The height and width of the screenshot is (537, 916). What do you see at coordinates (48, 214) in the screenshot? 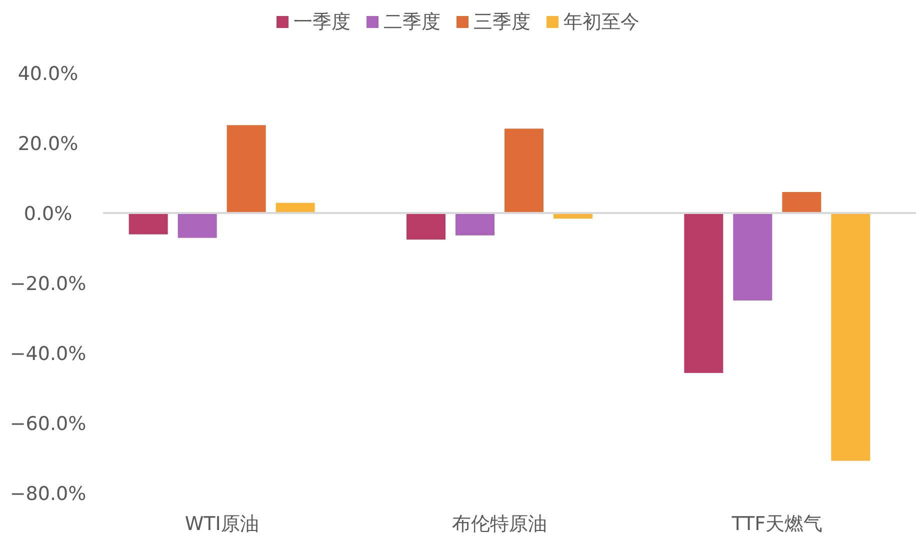
I see `y-tick-label: 0.0%` at bounding box center [48, 214].